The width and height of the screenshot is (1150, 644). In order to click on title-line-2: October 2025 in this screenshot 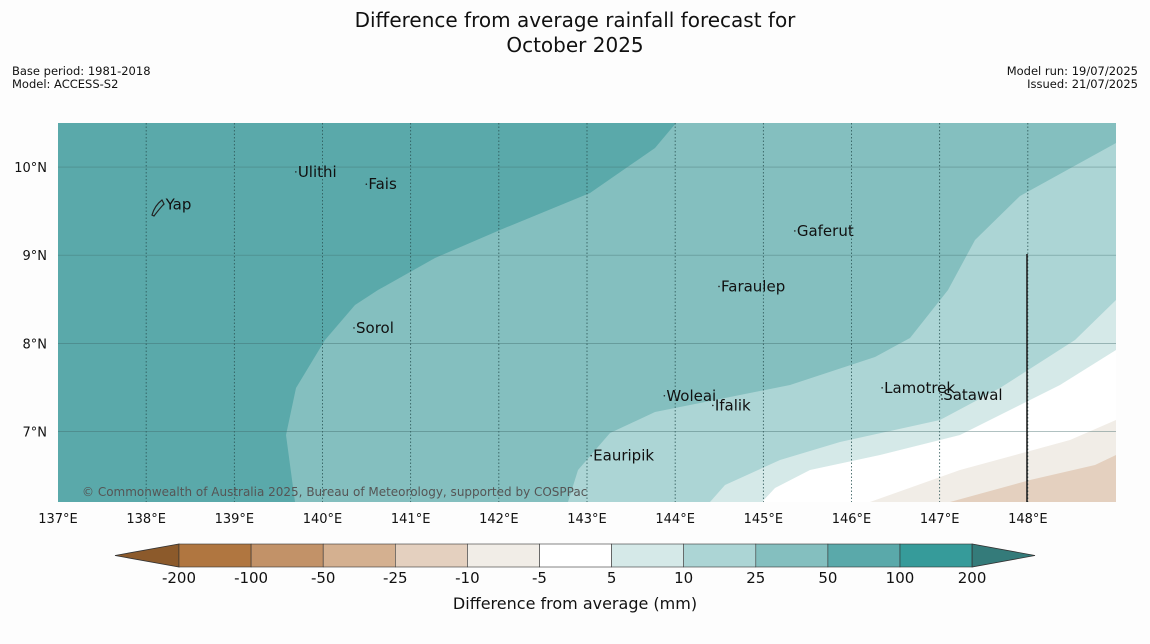, I will do `click(575, 45)`.